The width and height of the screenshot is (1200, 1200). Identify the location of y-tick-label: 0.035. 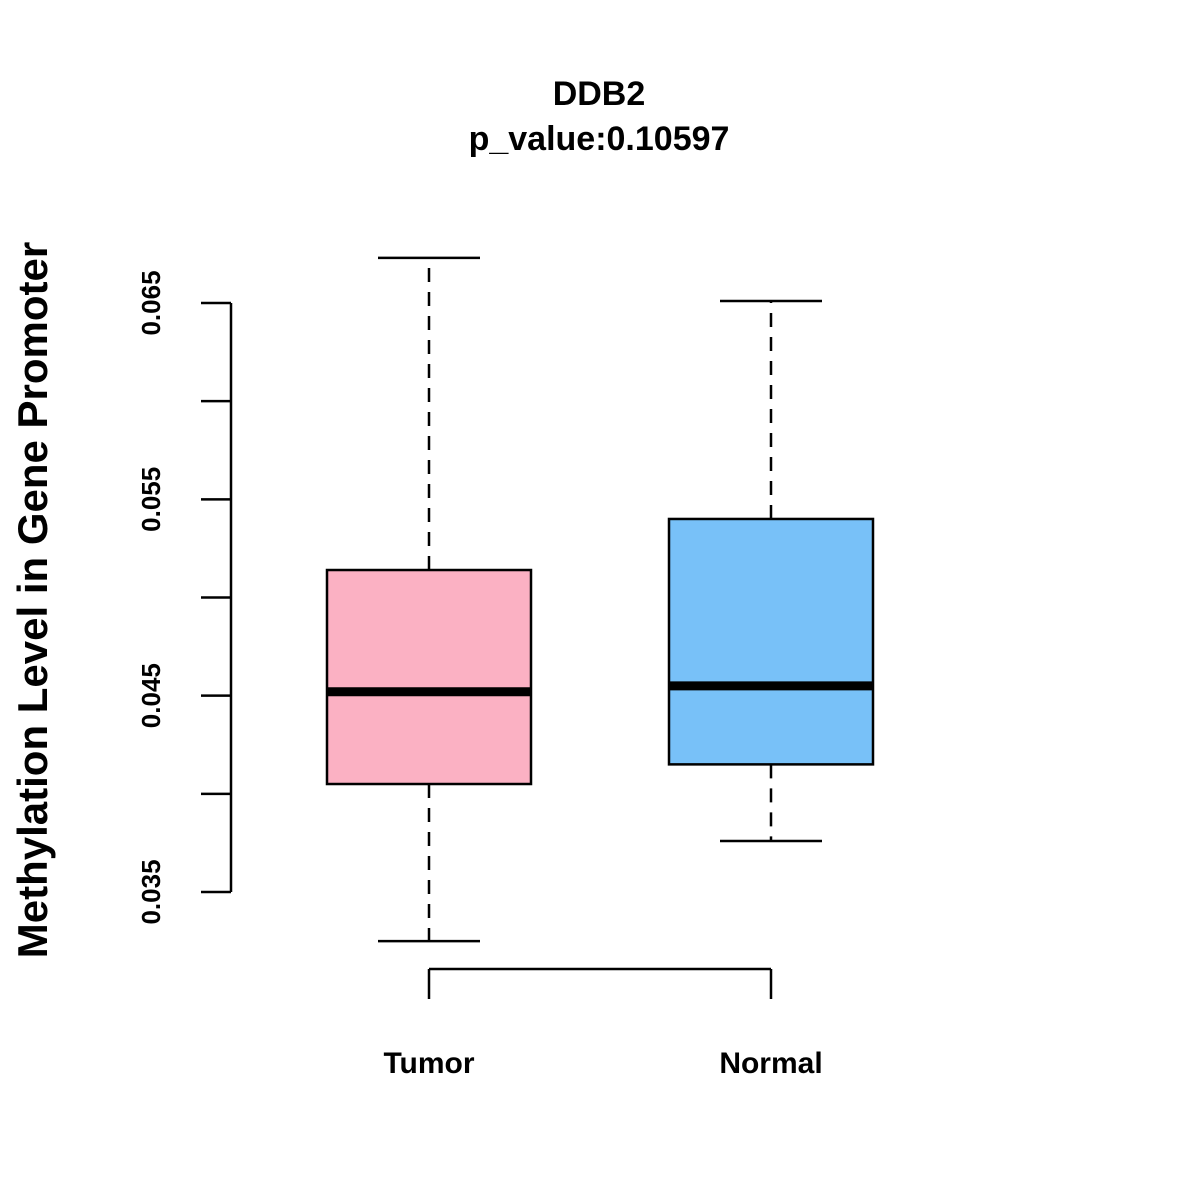
(151, 891).